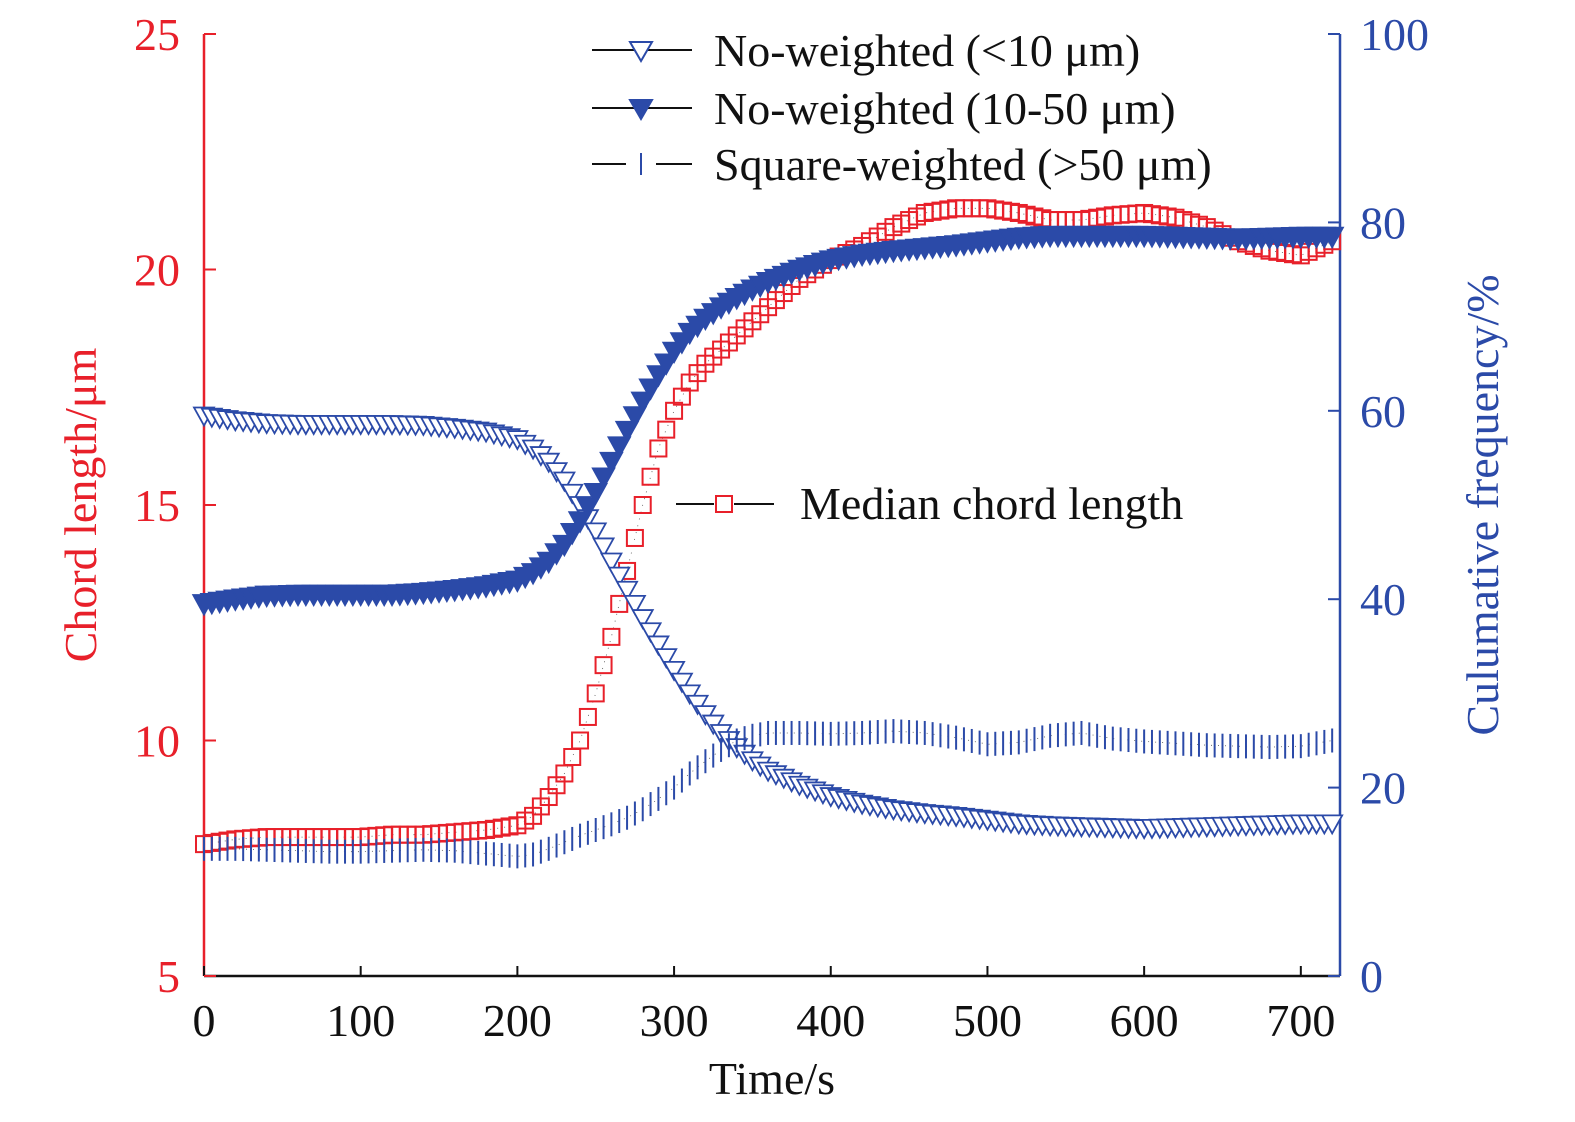  What do you see at coordinates (764, 1006) in the screenshot?
I see `x-ticks: 0 100 200 300 400 500 600 700` at bounding box center [764, 1006].